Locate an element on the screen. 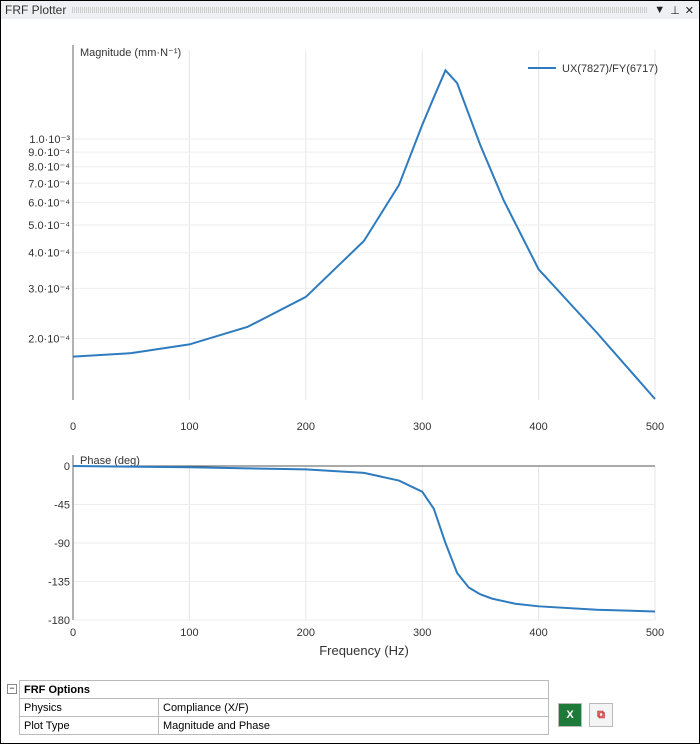 This screenshot has width=700, height=744. y-tick-label: 5.0·10⁻⁴ is located at coordinates (49, 226).